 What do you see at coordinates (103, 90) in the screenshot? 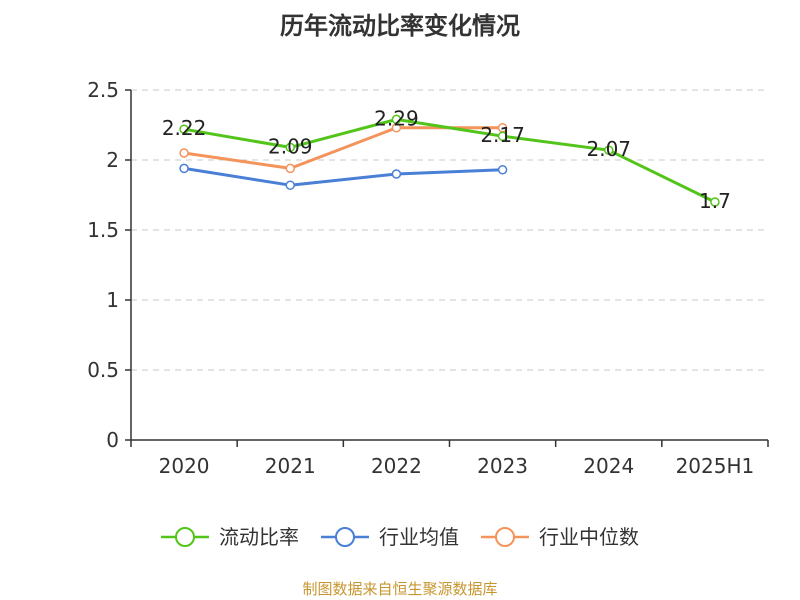
I see `y-tick-label: 2.5` at bounding box center [103, 90].